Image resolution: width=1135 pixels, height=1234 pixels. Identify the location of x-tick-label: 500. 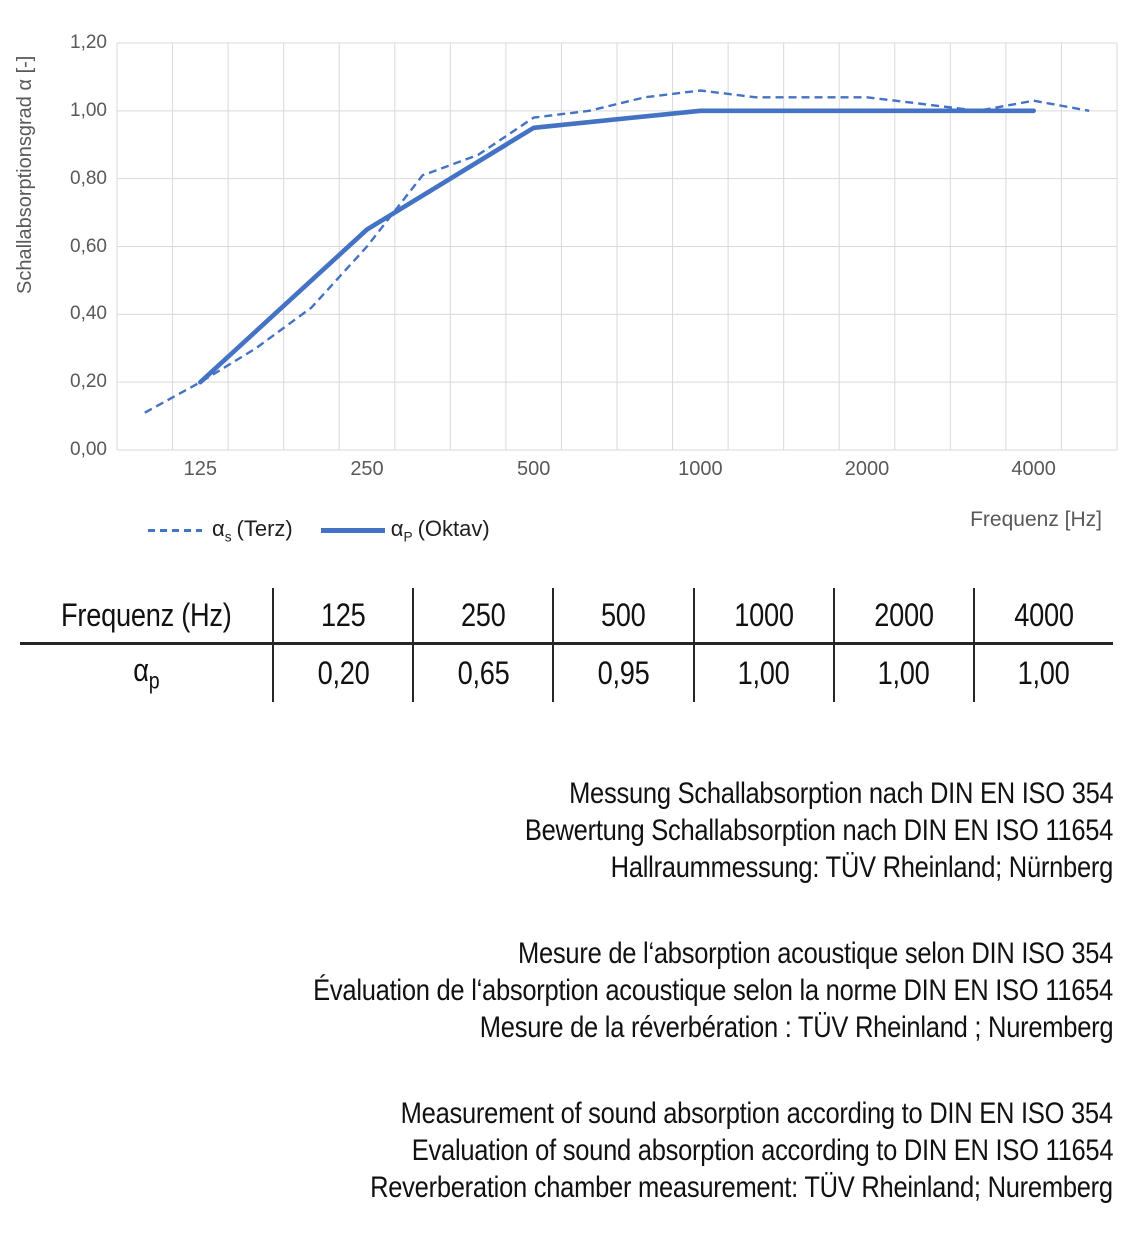
(533, 469).